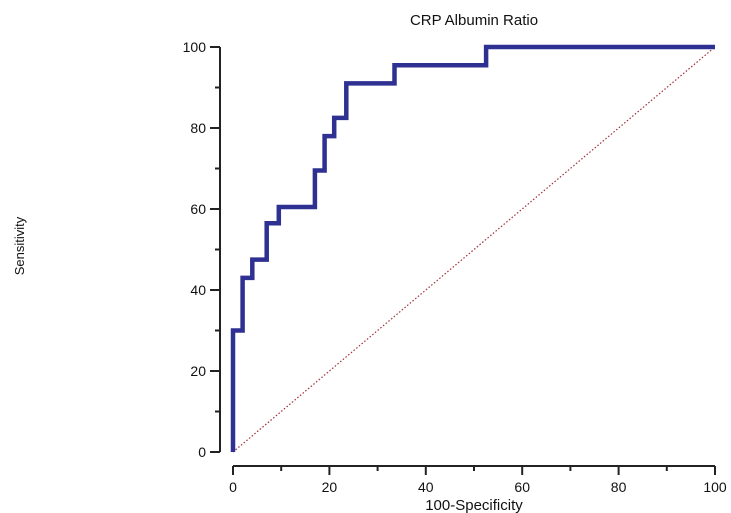 Image resolution: width=731 pixels, height=513 pixels. What do you see at coordinates (233, 487) in the screenshot?
I see `x-tick-label: 0` at bounding box center [233, 487].